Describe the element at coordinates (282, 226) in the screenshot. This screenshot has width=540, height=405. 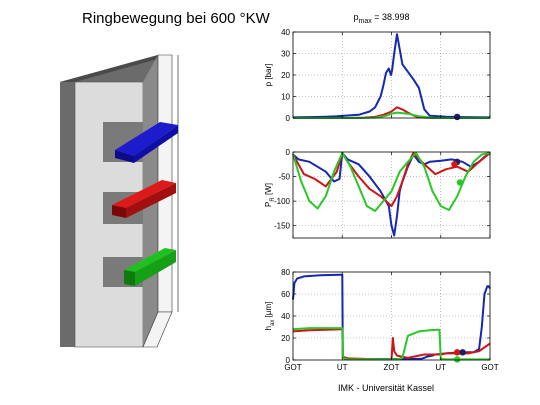
I see `y-tick-label: -150` at that location.